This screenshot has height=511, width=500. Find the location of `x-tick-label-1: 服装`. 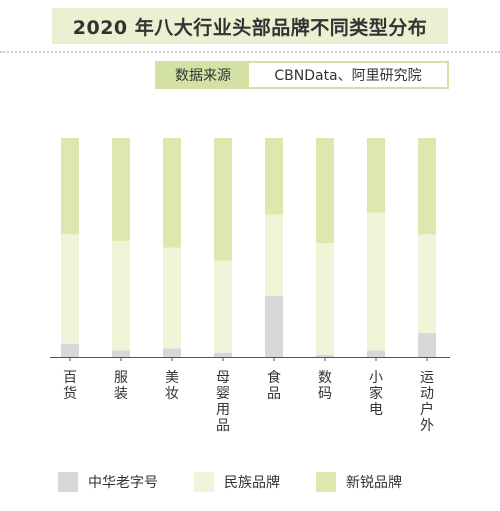

x-tick-label-1: 服装 is located at coordinates (121, 386).